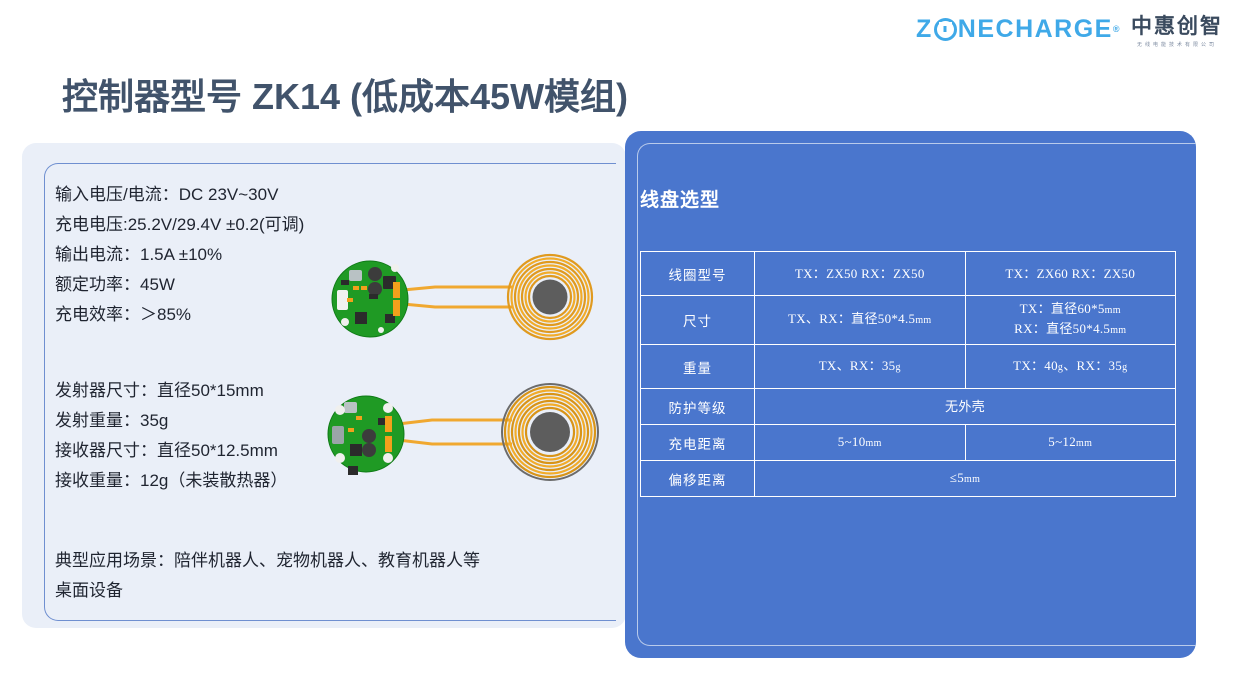 The image size is (1241, 688). What do you see at coordinates (1070, 273) in the screenshot?
I see `table-cell: TX：ZX60 RX：ZX50` at bounding box center [1070, 273].